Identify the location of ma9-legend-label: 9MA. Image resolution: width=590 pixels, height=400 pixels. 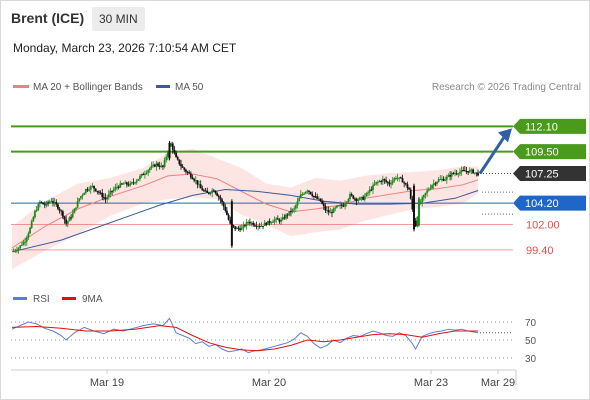
(92, 299).